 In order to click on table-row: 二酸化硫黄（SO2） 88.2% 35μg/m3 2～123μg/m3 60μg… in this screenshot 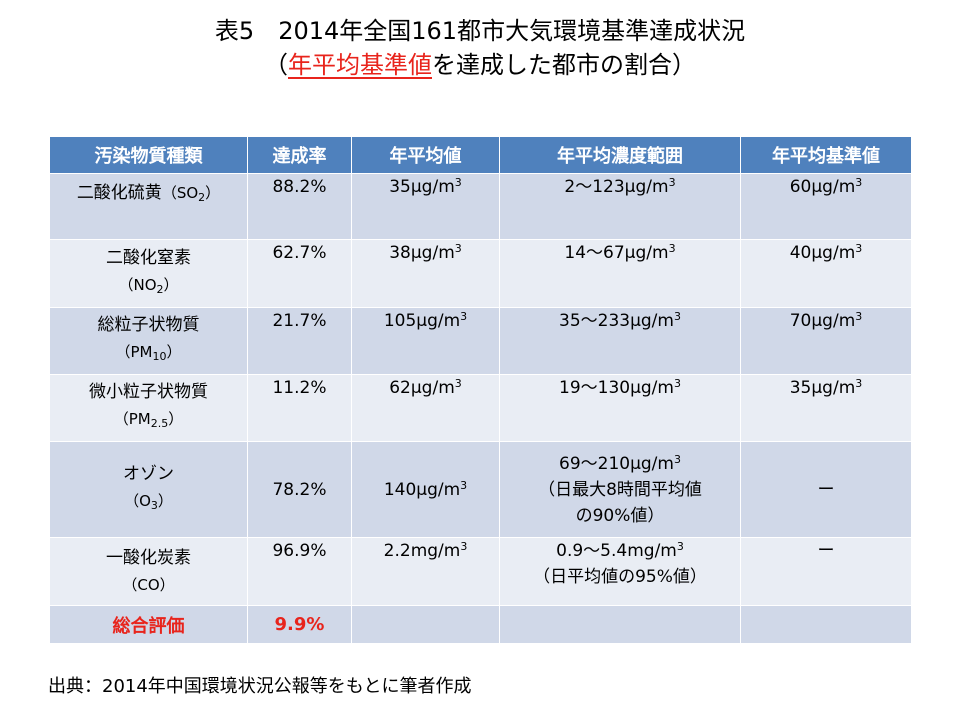, I will do `click(480, 206)`.